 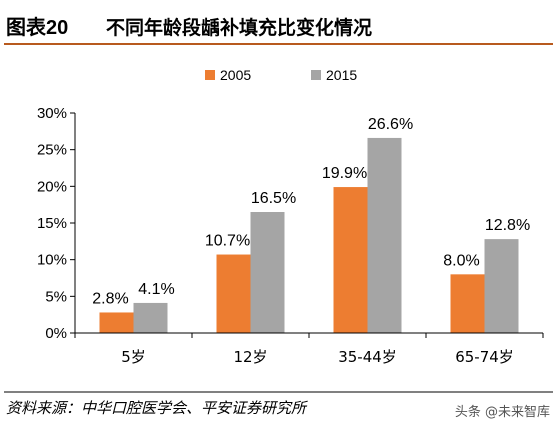 What do you see at coordinates (52, 223) in the screenshot?
I see `y-tick-label: 15%` at bounding box center [52, 223].